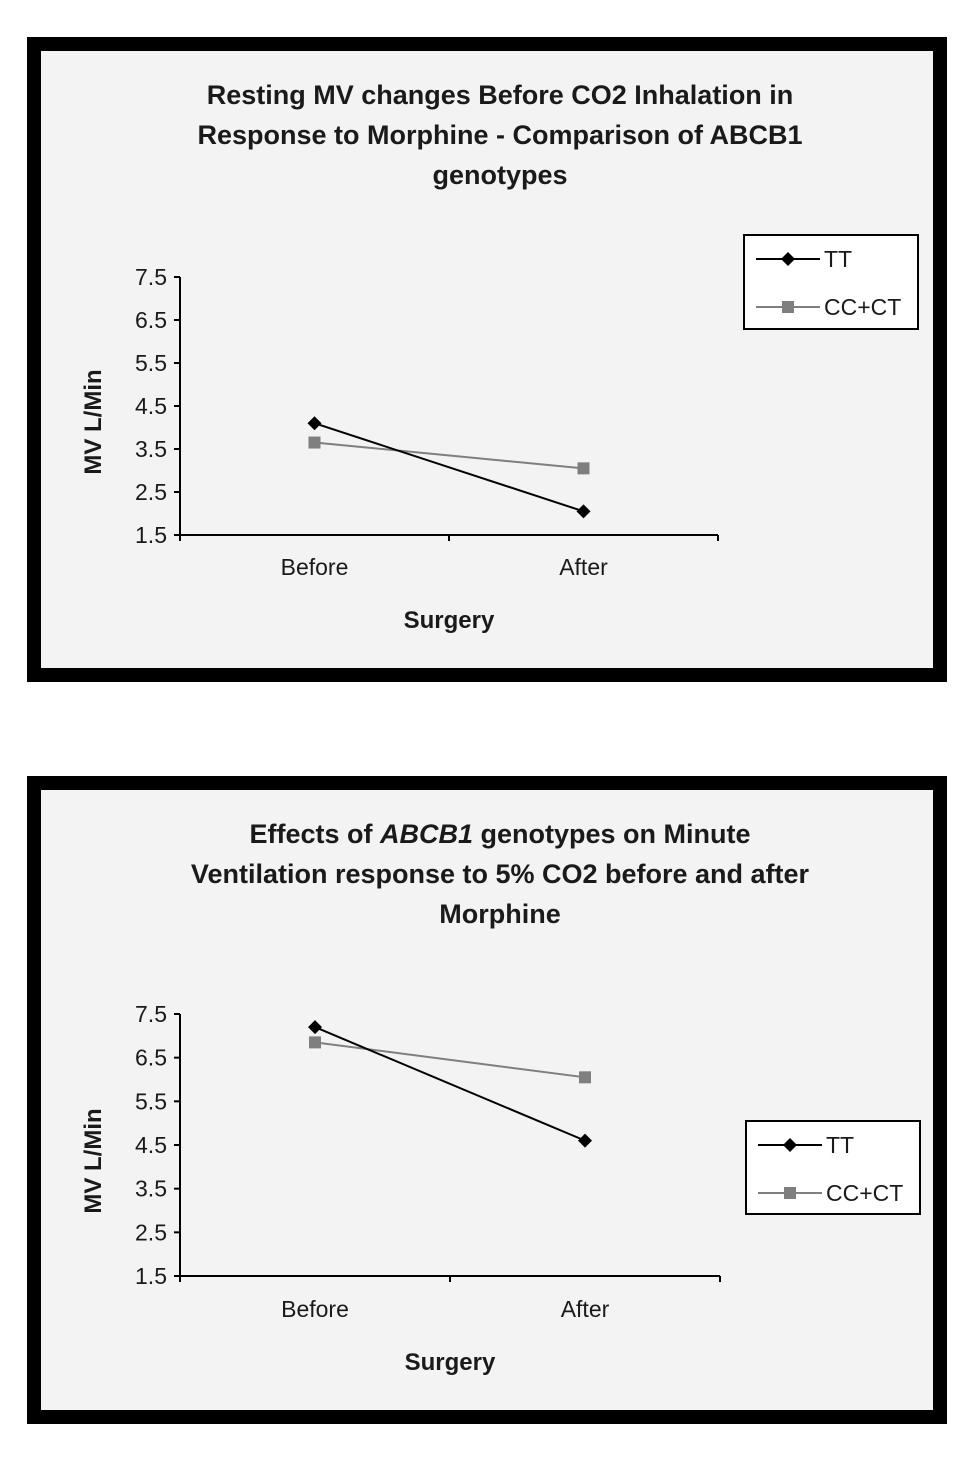  What do you see at coordinates (499, 834) in the screenshot?
I see `chart-title-line: Effects of ABCB1 genotypes on Minute` at bounding box center [499, 834].